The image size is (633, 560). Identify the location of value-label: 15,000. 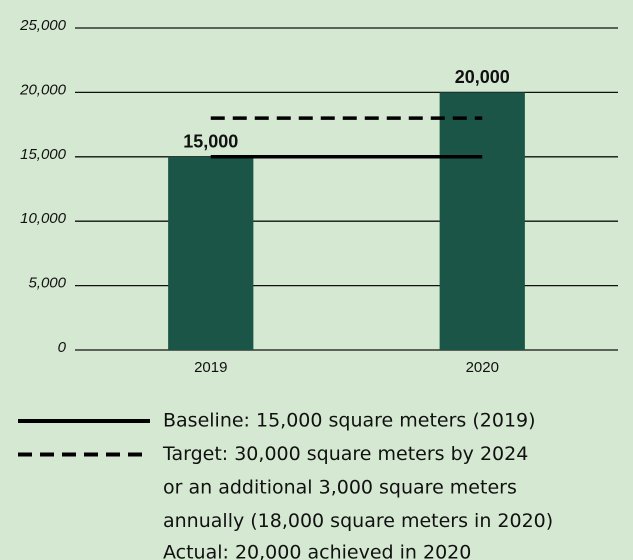
(210, 142).